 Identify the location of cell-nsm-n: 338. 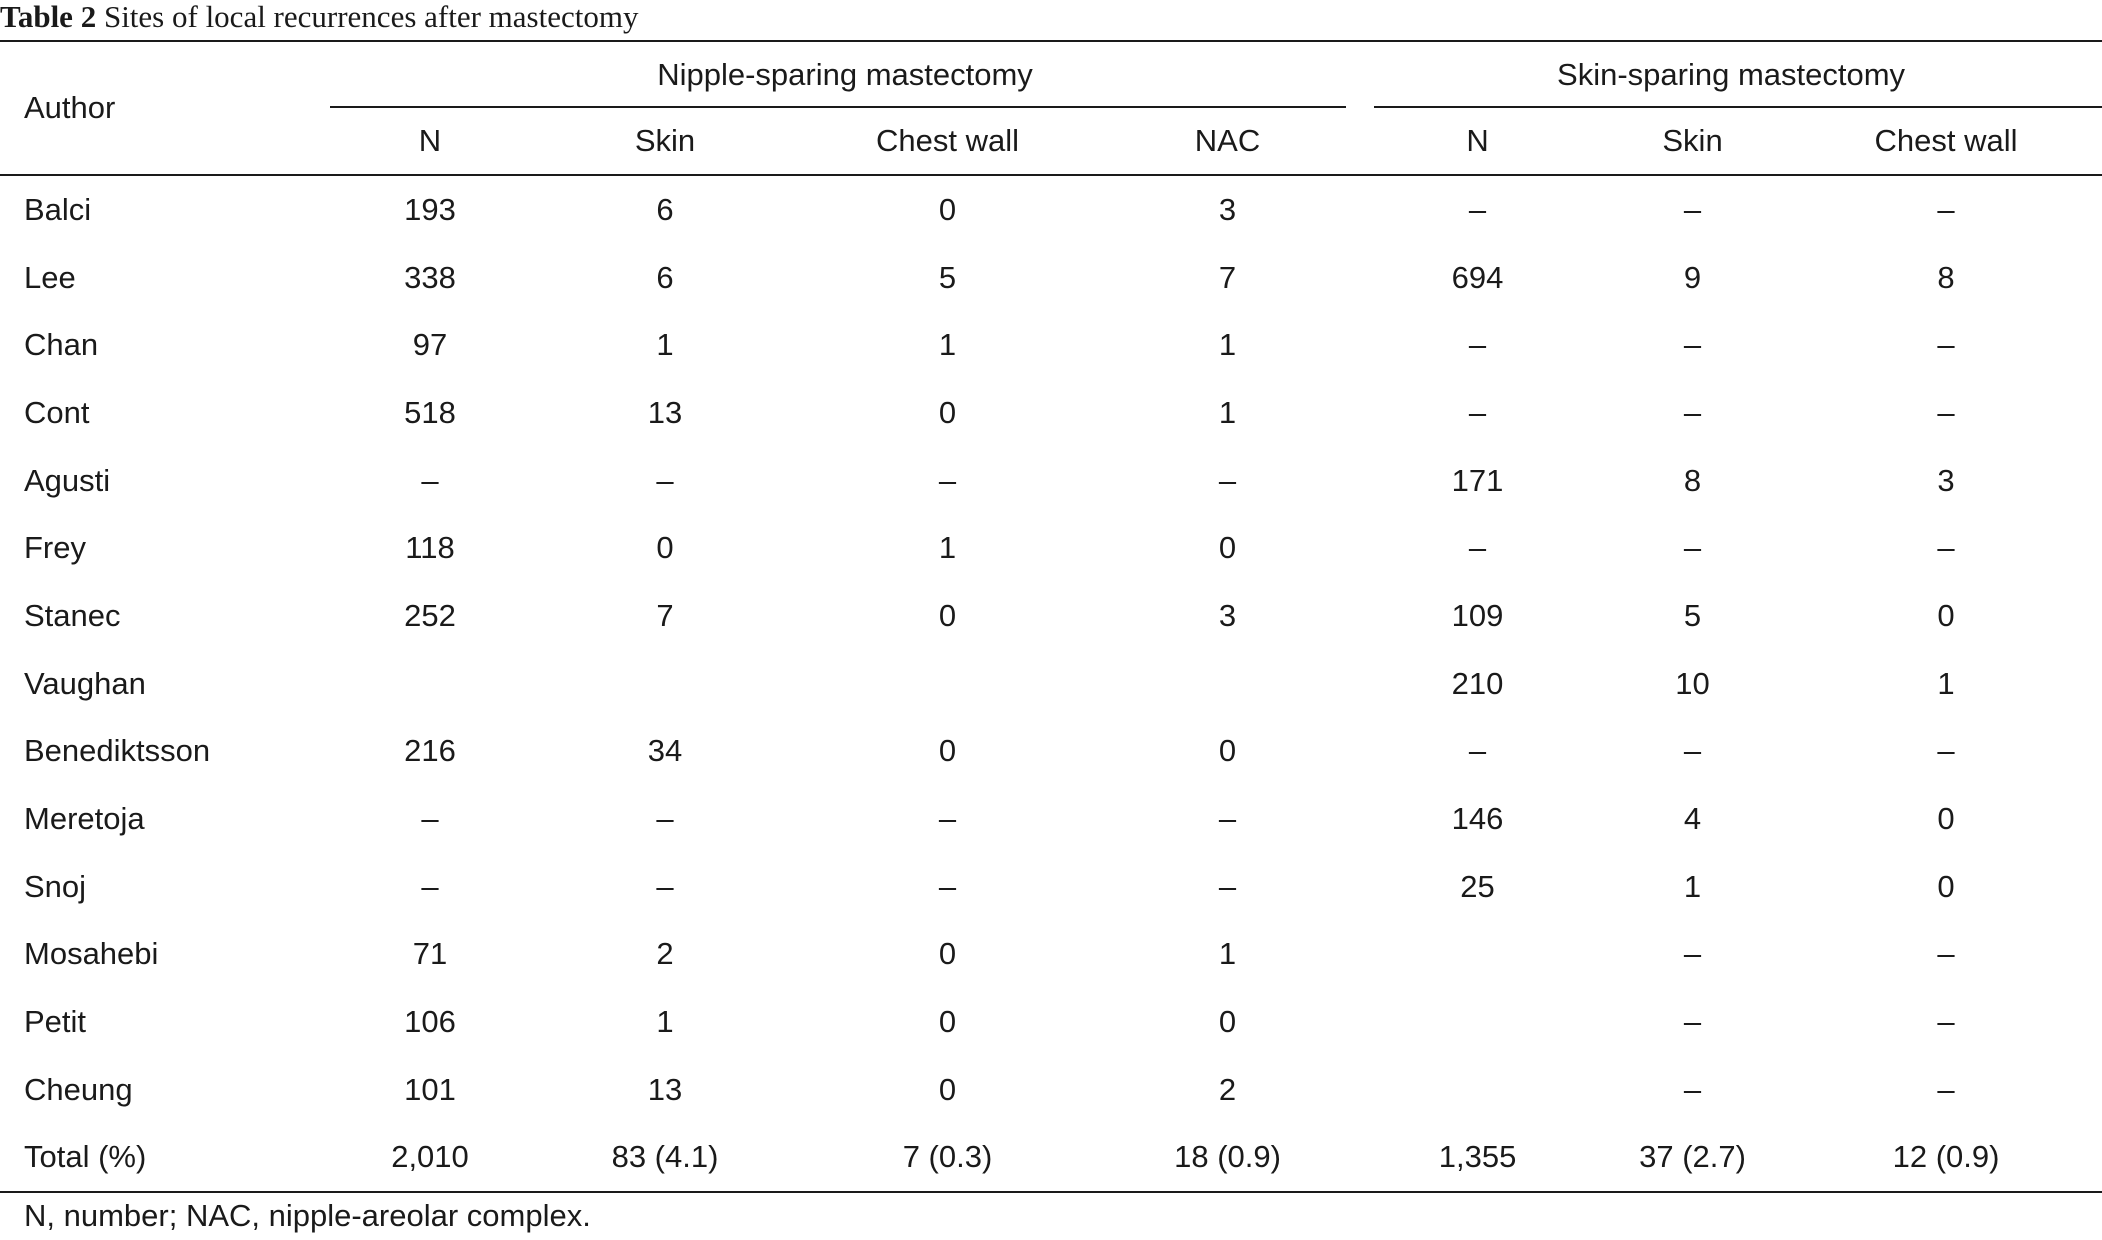
(430, 277).